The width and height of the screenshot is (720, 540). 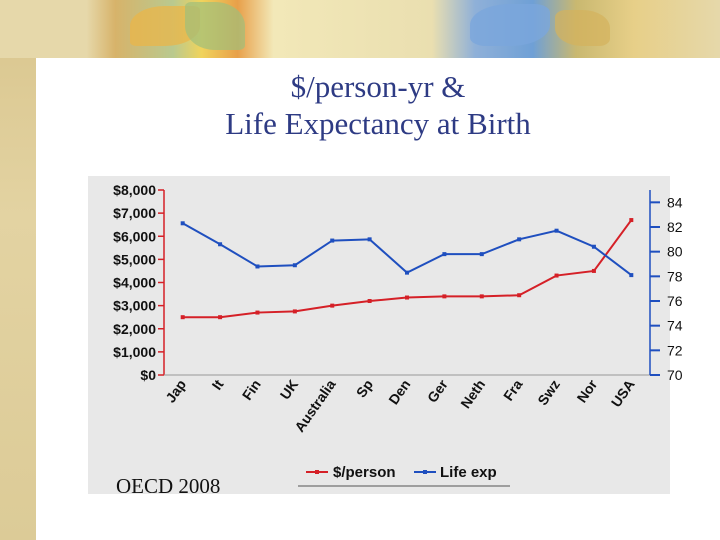 What do you see at coordinates (437, 390) in the screenshot?
I see `category-label: Ger` at bounding box center [437, 390].